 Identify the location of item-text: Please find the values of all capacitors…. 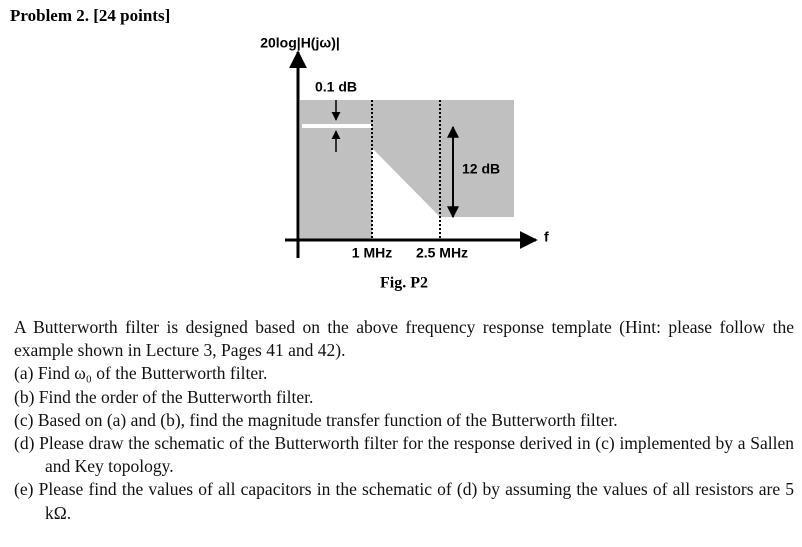
(416, 501).